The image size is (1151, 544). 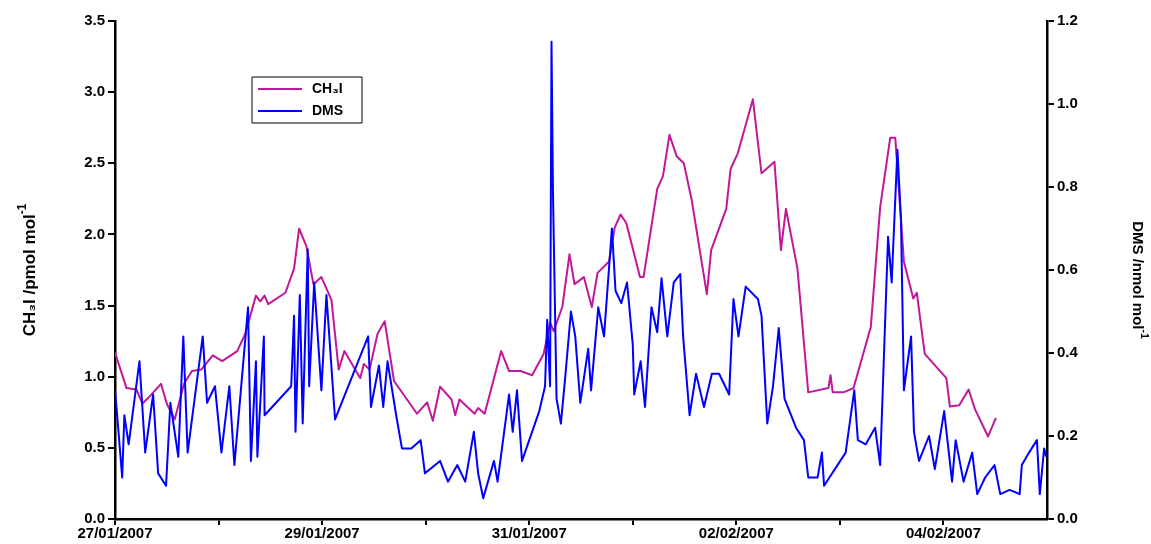 What do you see at coordinates (736, 533) in the screenshot?
I see `x-tick-label: 02/02/2007` at bounding box center [736, 533].